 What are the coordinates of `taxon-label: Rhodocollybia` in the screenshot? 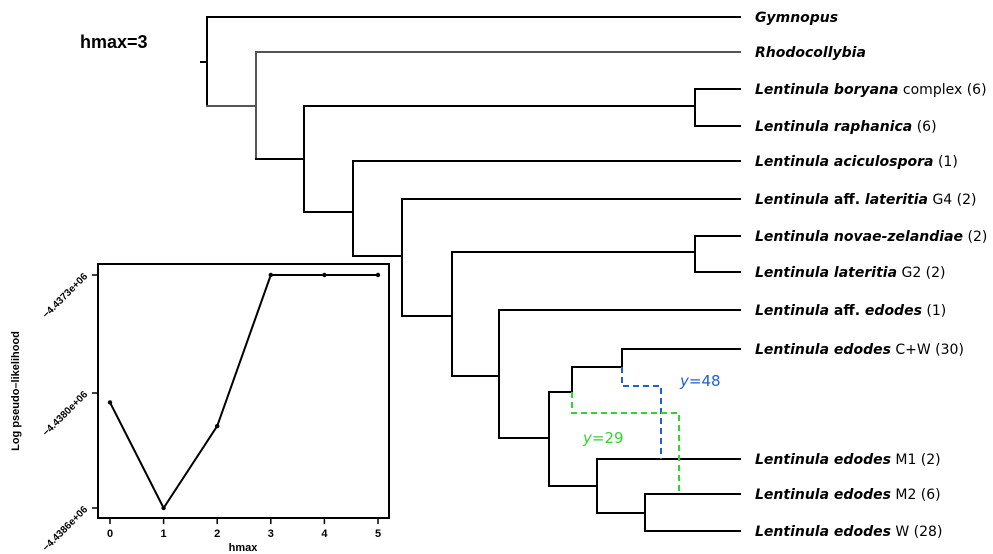 It's located at (810, 53).